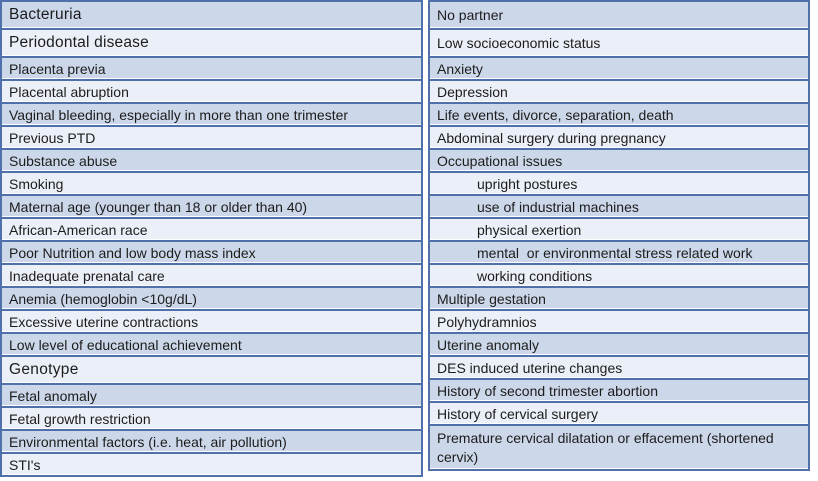 The image size is (818, 481). I want to click on row-label: No partner, so click(470, 15).